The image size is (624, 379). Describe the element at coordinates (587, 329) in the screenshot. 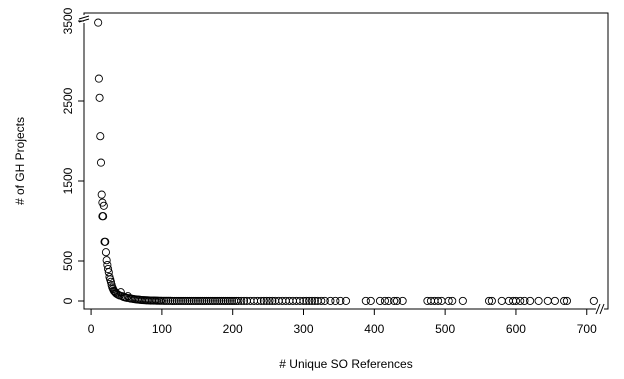

I see `x-tick-label: 700` at that location.